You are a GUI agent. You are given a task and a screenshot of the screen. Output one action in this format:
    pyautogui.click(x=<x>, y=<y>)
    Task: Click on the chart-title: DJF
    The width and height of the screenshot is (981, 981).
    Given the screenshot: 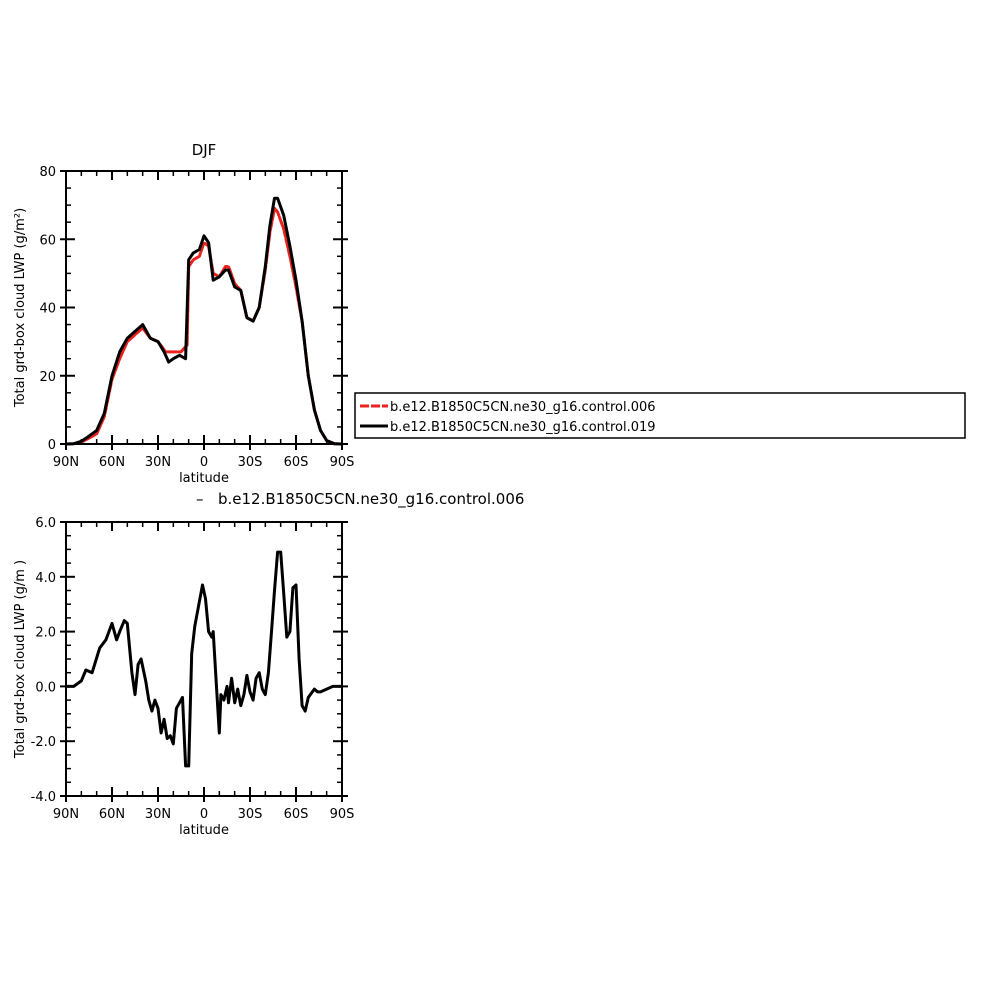 What is the action you would take?
    pyautogui.click(x=204, y=150)
    